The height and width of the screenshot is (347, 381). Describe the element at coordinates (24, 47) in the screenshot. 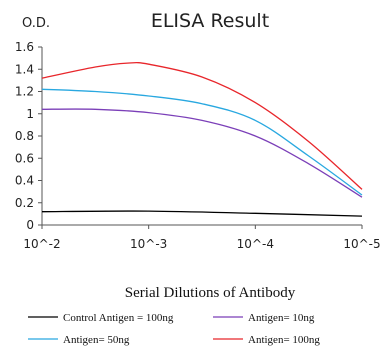

I see `y-tick-label: 1.6` at that location.